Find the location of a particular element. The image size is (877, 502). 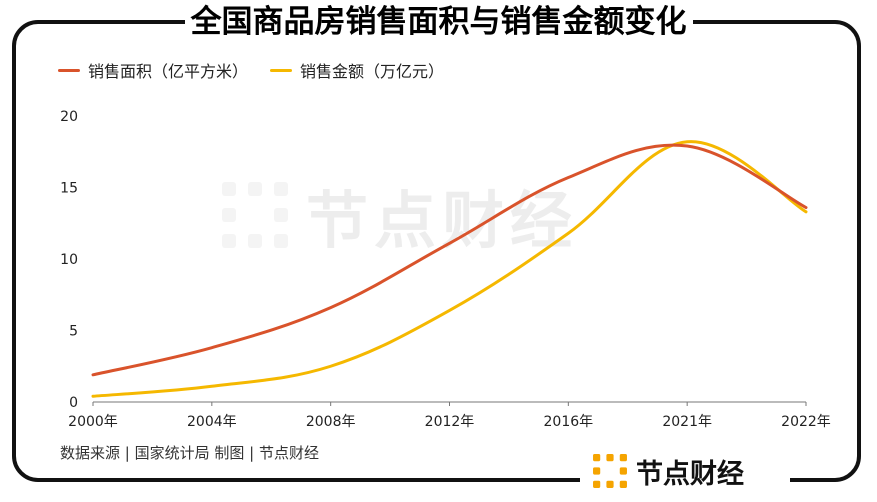

x-tick-label: 2008年 is located at coordinates (331, 422).